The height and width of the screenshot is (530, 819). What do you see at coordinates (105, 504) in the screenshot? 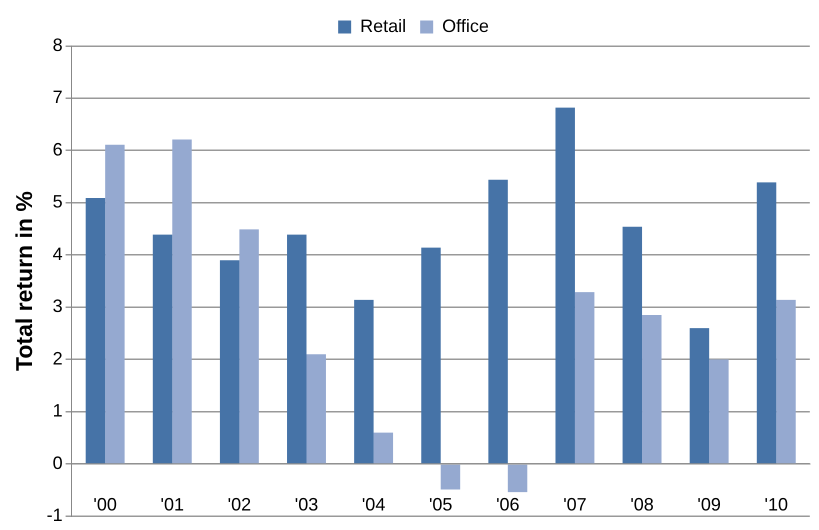
I see `x-tick-label: '00` at bounding box center [105, 504].